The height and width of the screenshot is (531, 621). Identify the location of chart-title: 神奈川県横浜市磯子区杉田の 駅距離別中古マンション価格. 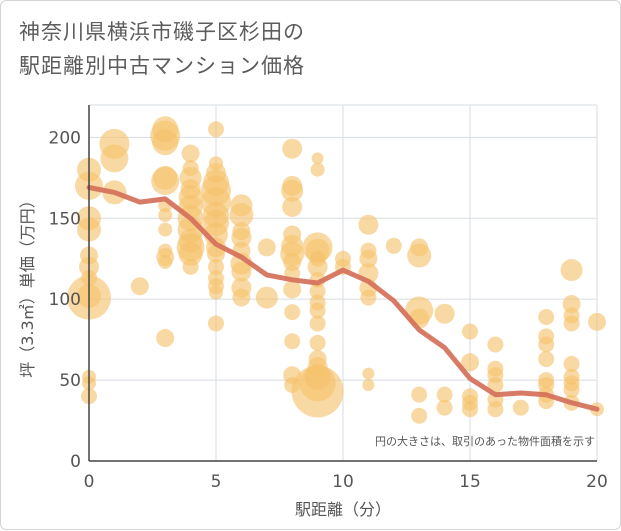
(299, 49).